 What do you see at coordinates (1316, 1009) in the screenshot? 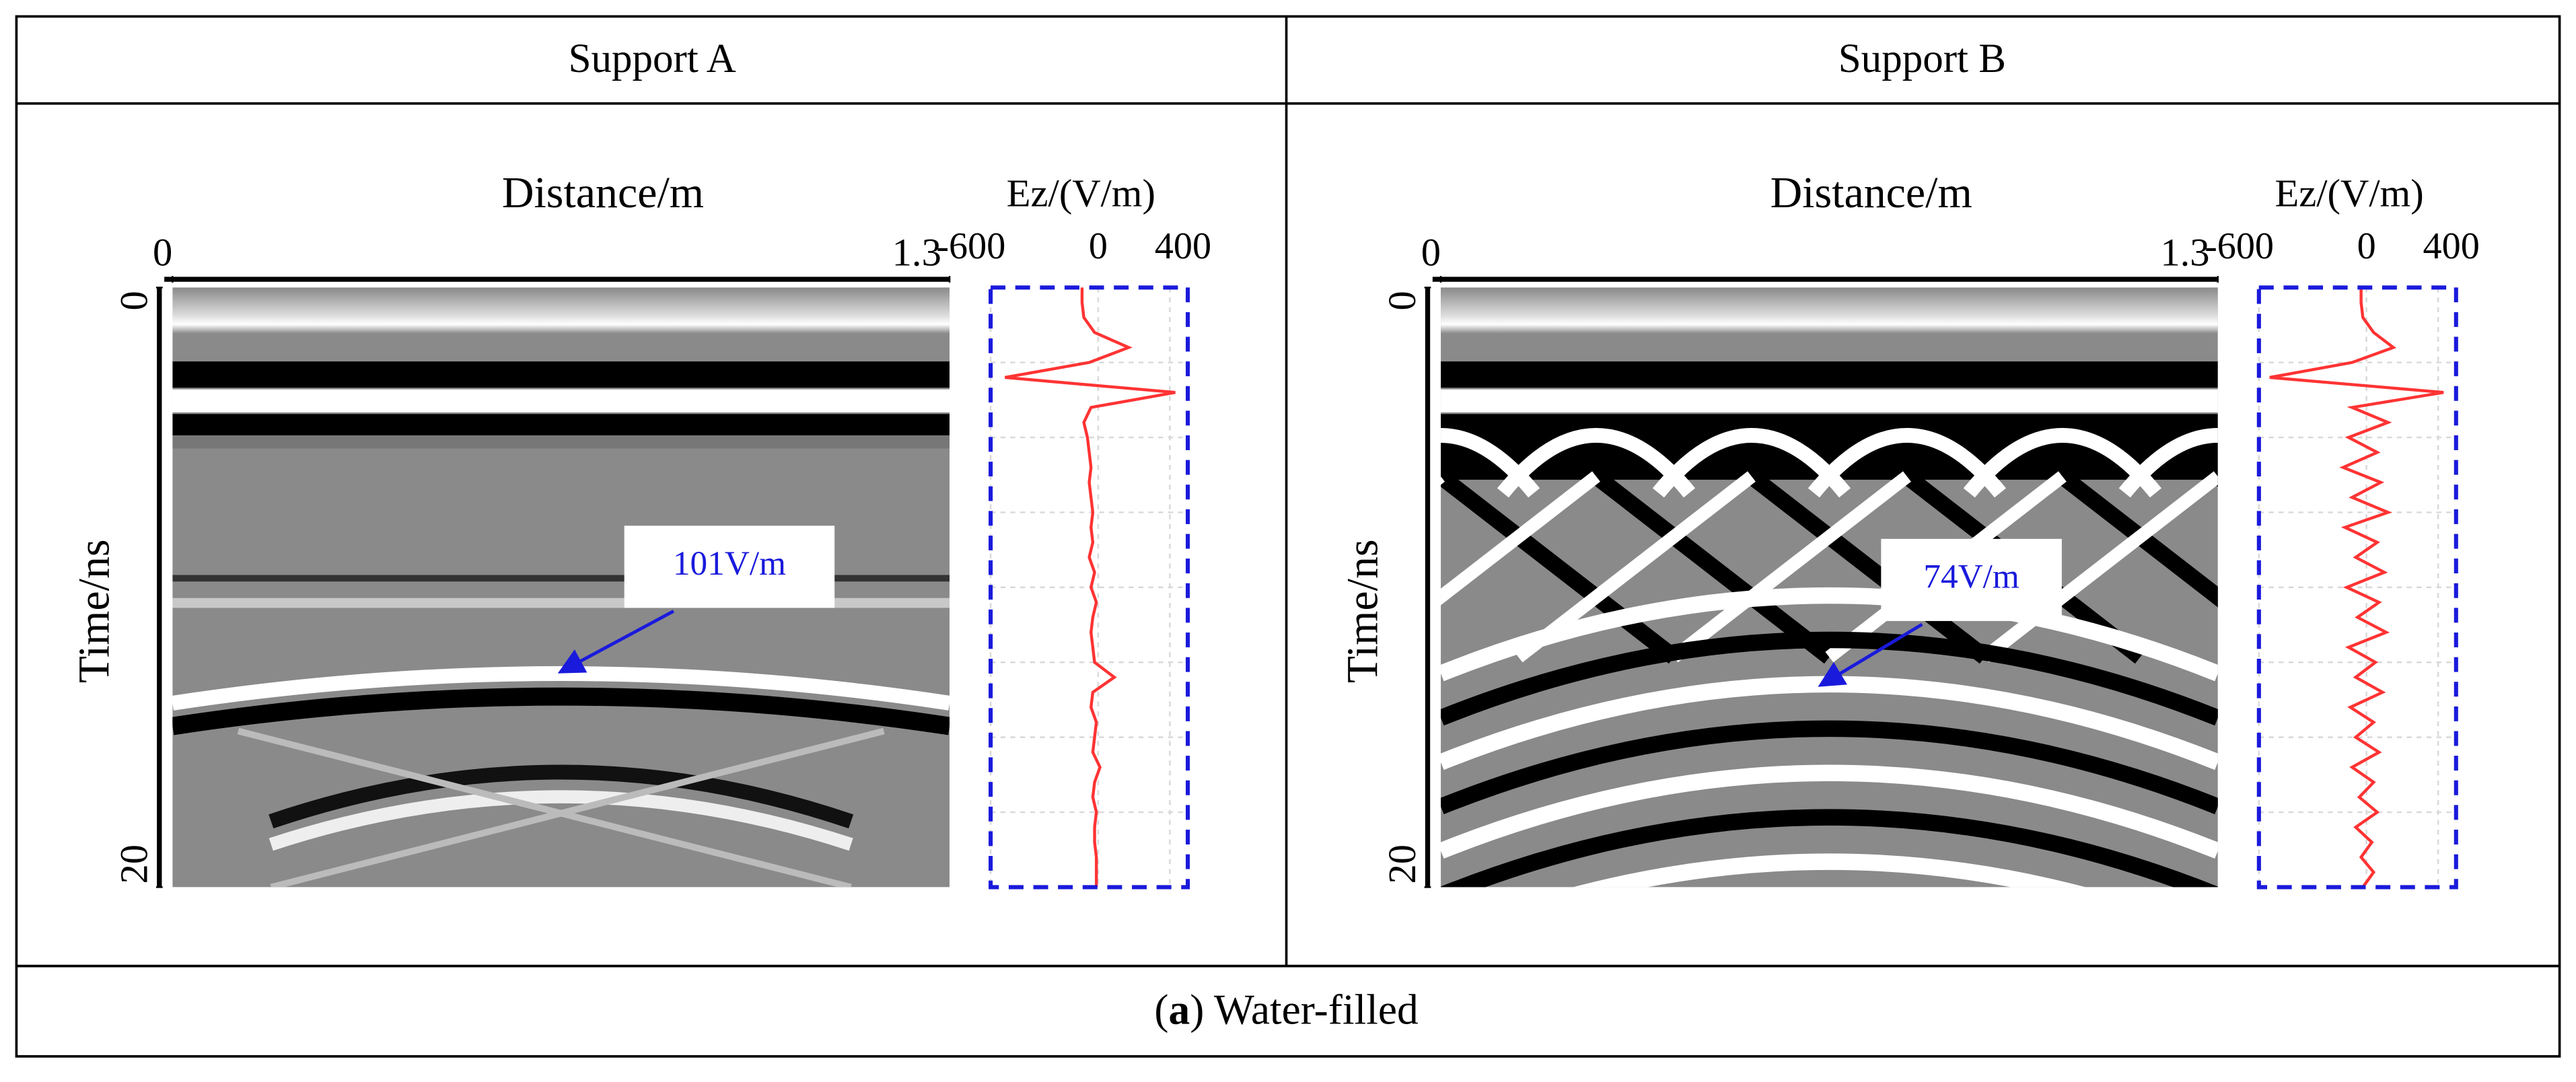
I see `caption-text: Water-filled` at bounding box center [1316, 1009].